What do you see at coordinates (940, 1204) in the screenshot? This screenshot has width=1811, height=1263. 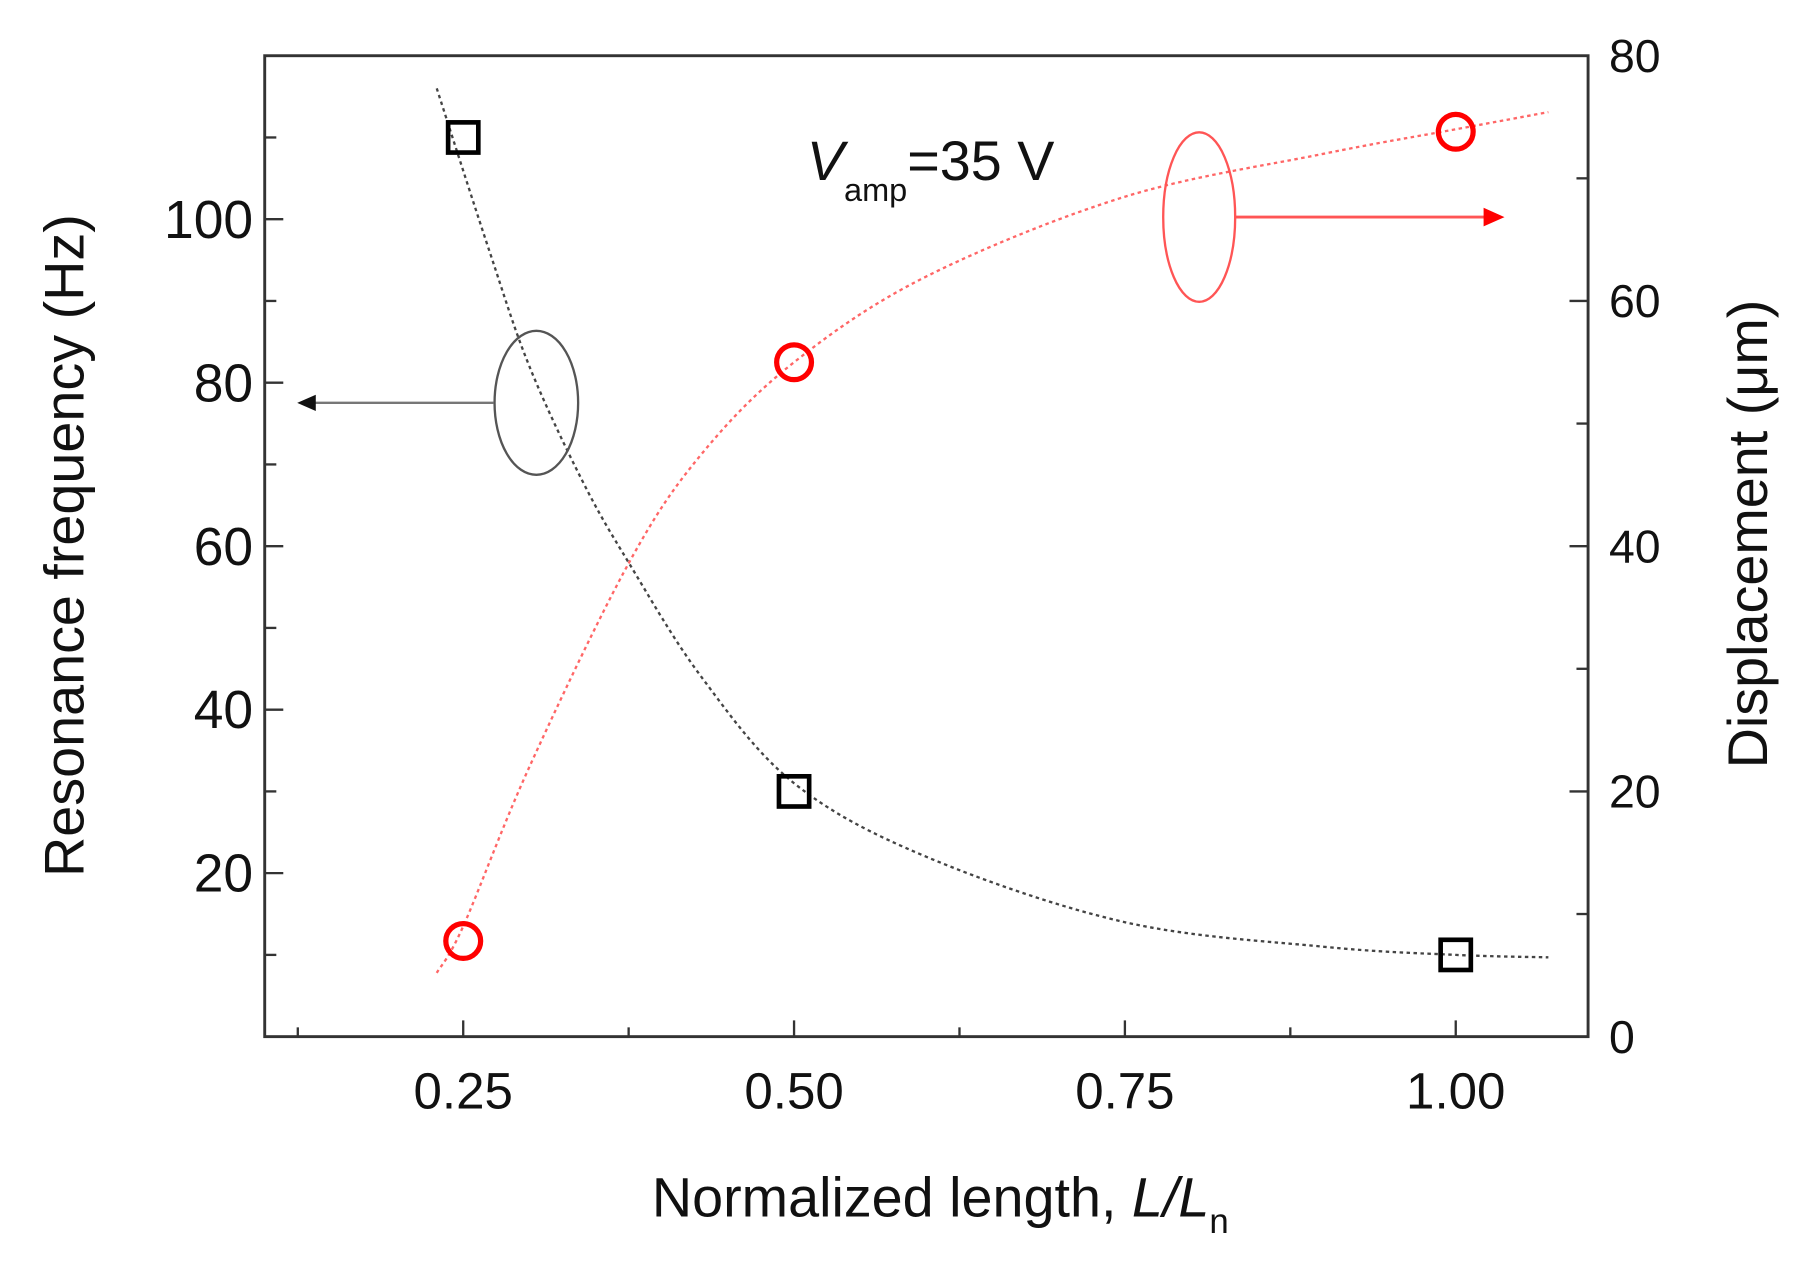 I see `x-axis-label: Normalized length, L/Ln` at bounding box center [940, 1204].